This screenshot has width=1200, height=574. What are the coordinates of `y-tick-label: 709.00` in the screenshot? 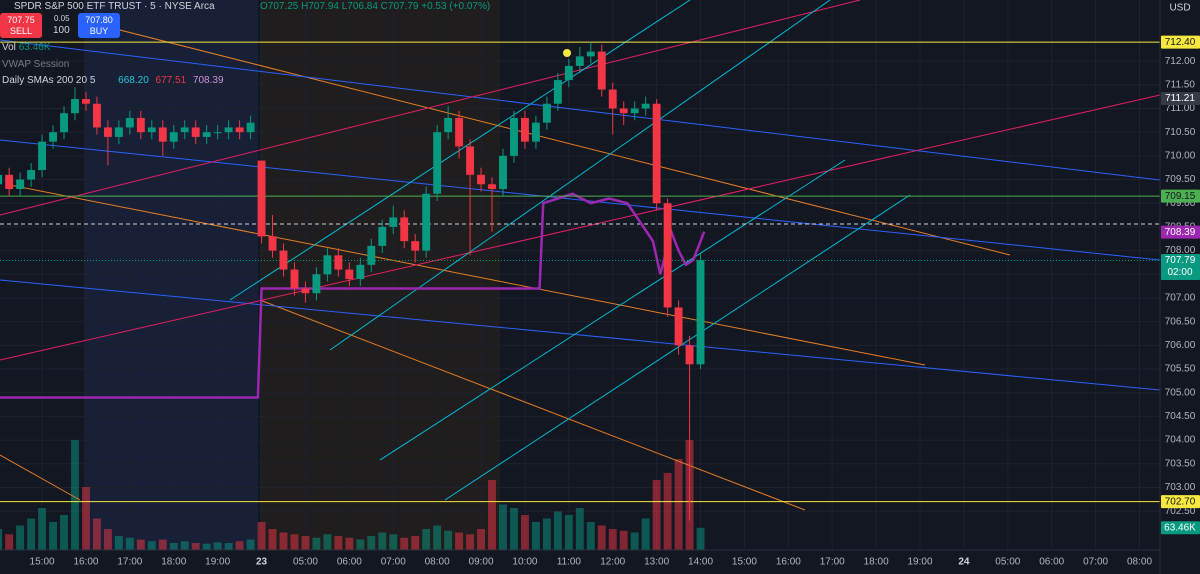 It's located at (1180, 203).